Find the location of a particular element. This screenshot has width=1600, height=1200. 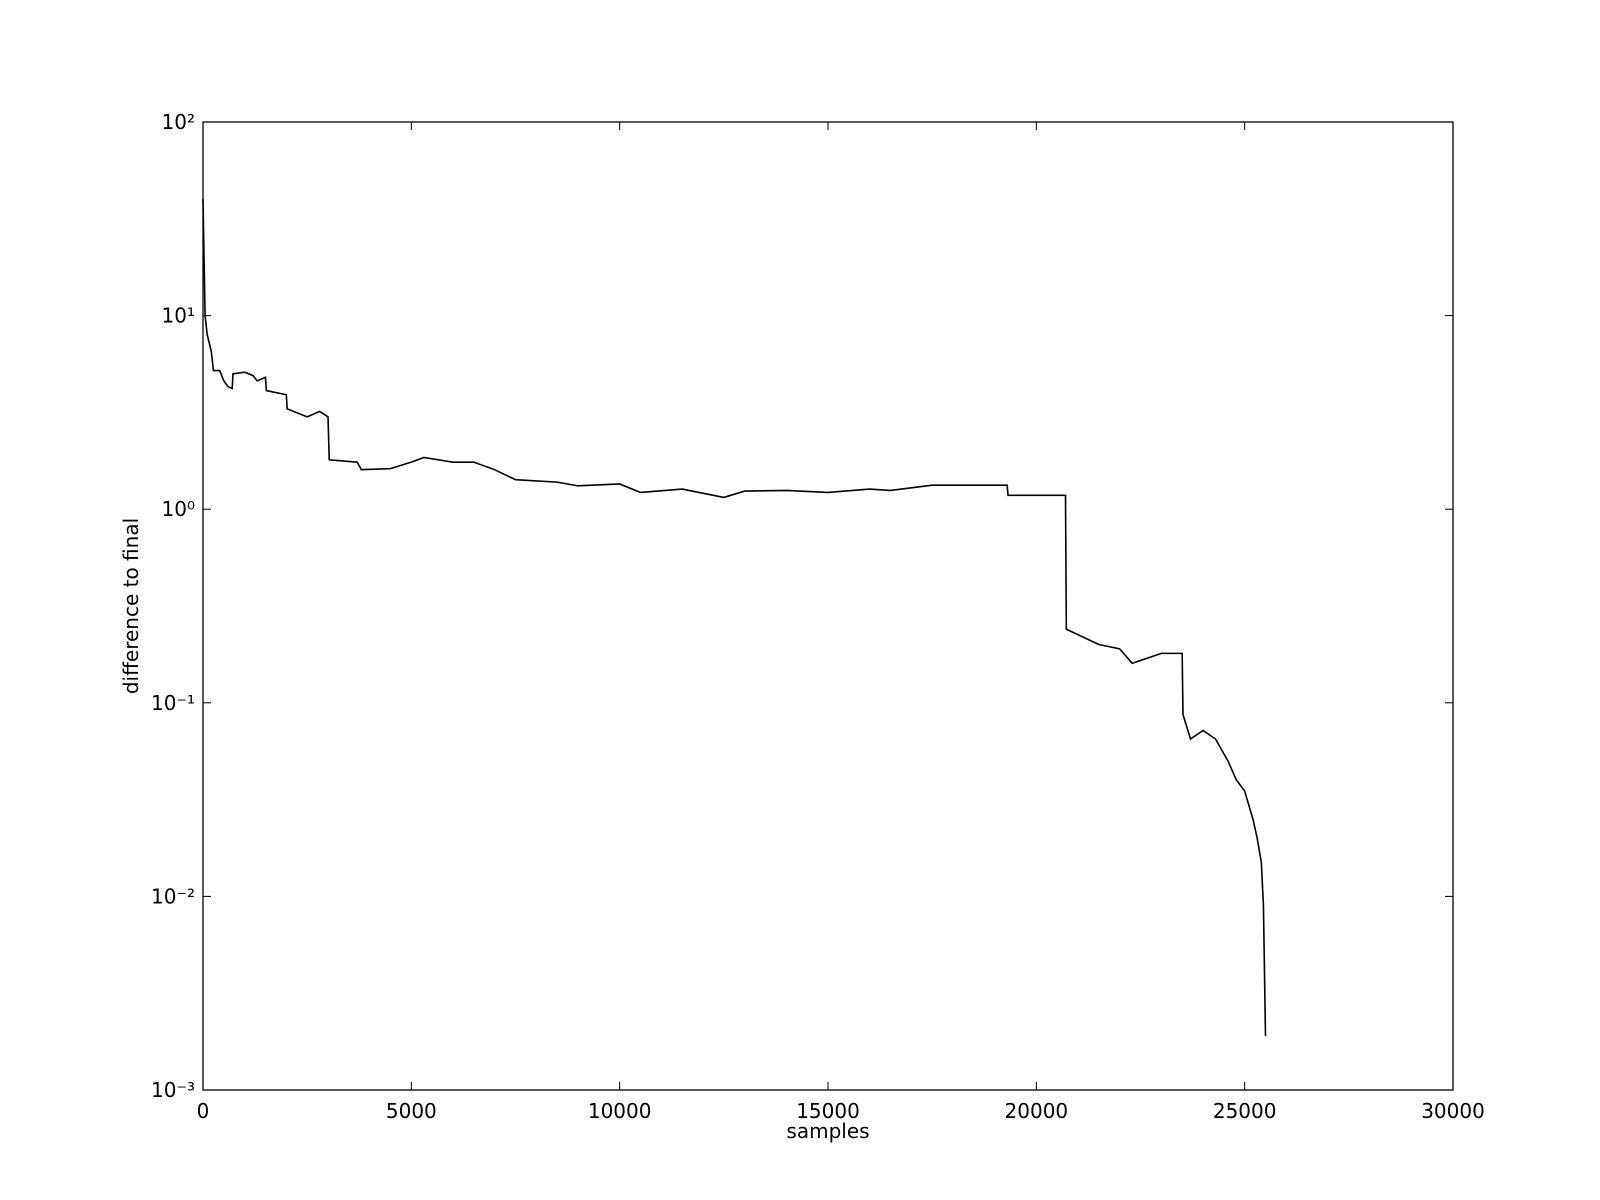

y-tick-label: 10¹ is located at coordinates (178, 316).